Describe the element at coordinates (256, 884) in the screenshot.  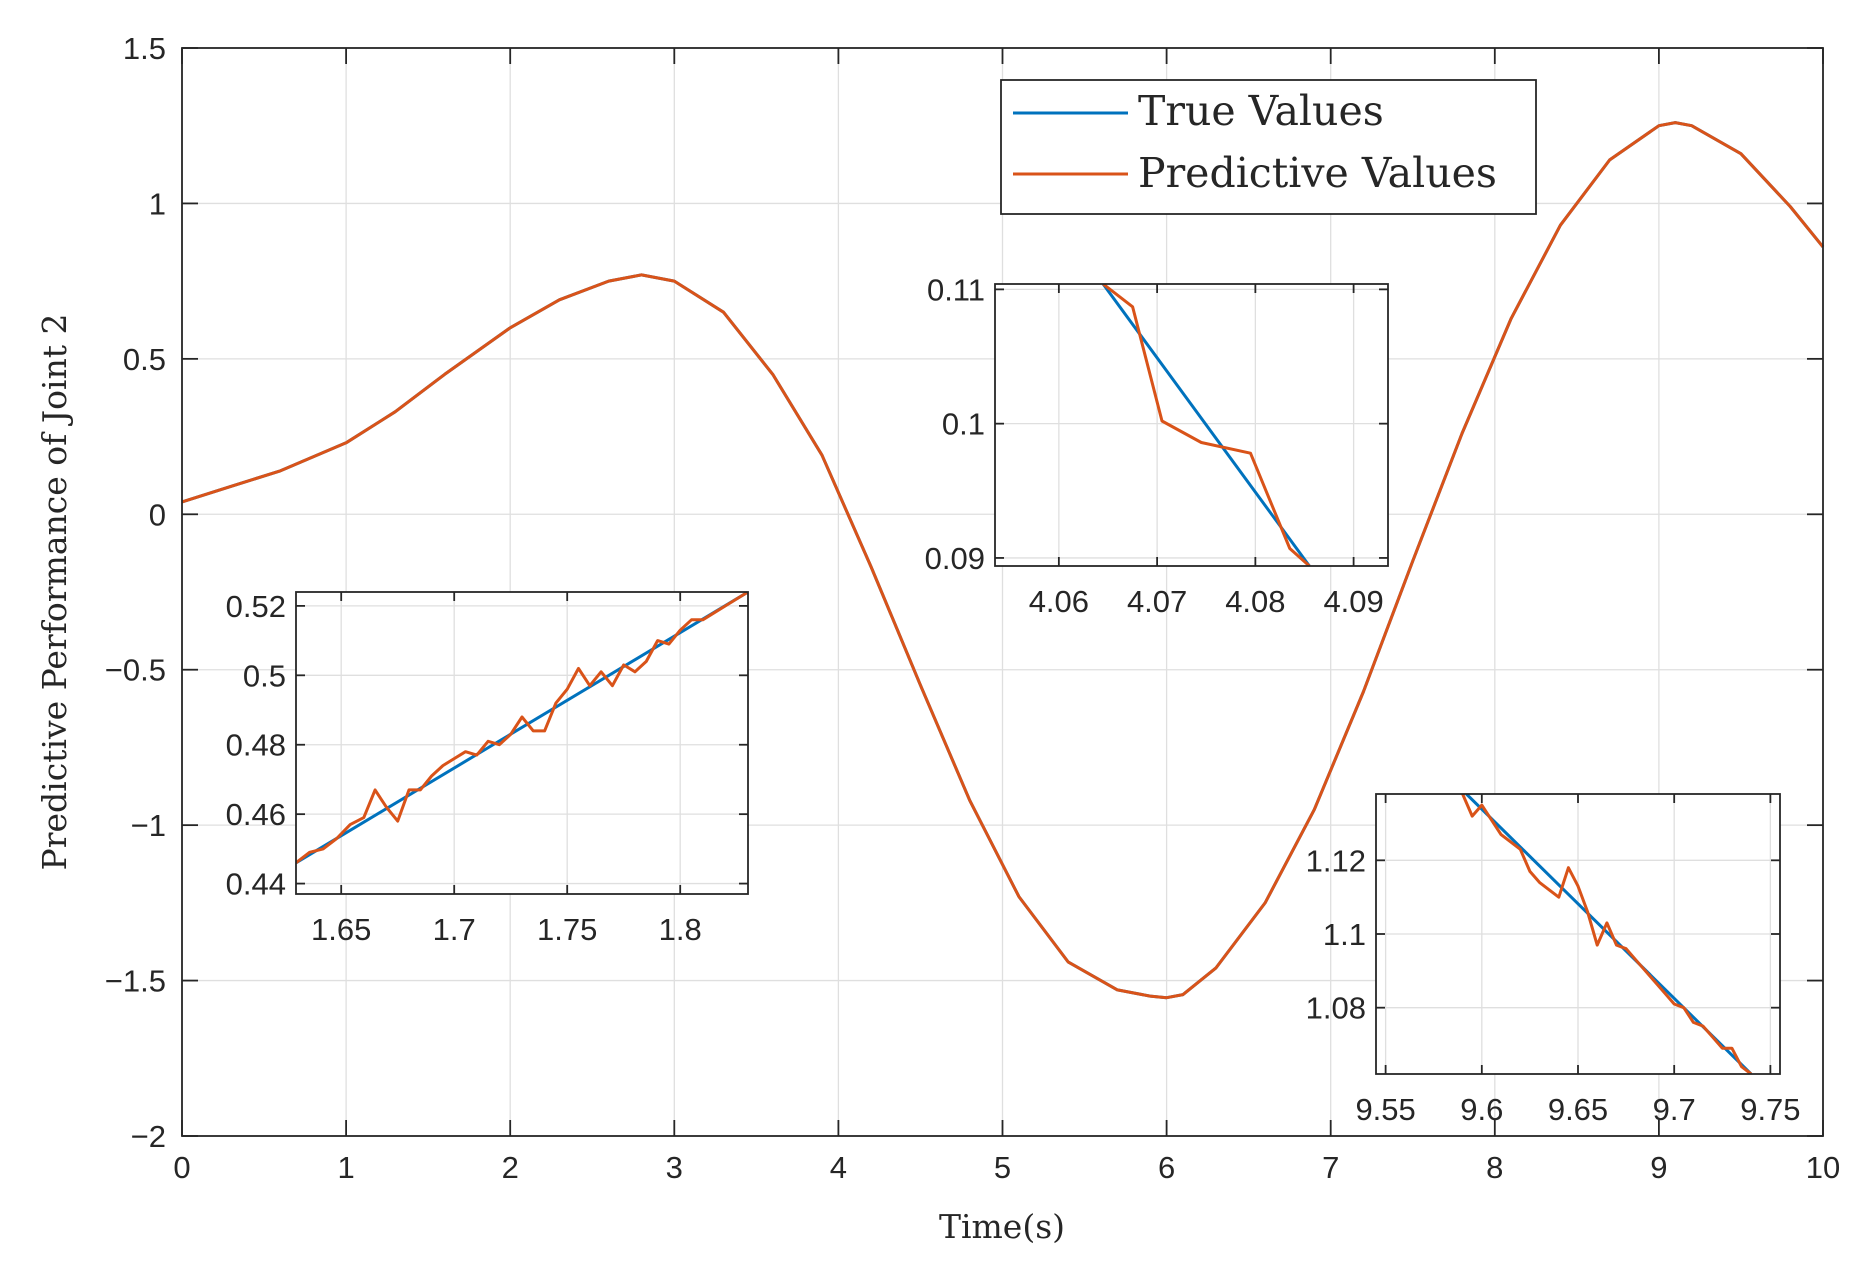
I see `y-tick-label: 0.44` at that location.